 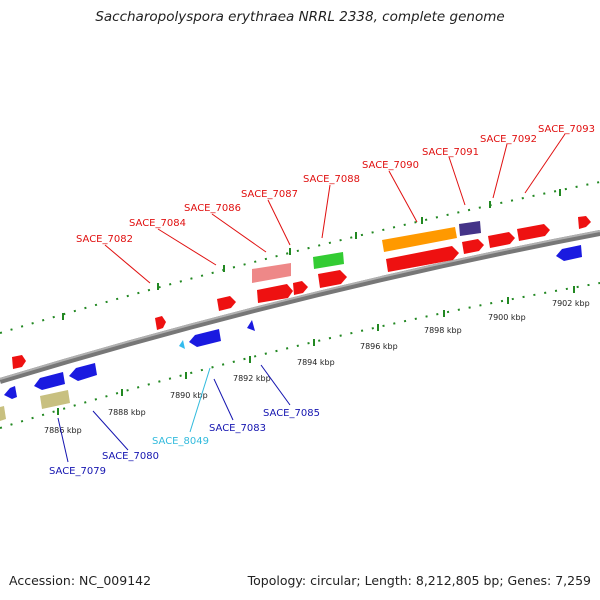 I want to click on gene-label-SACE_7087: SACE_7087, so click(x=269, y=194).